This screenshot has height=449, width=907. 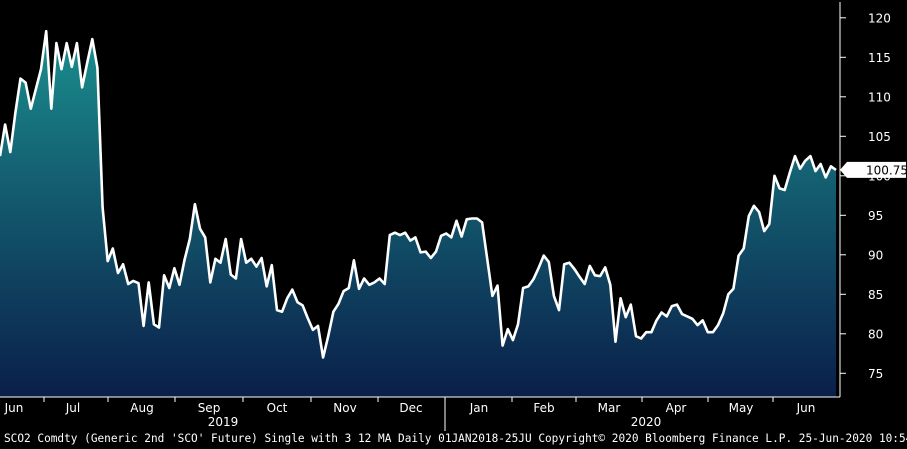 I want to click on x-month-label: Oct, so click(x=277, y=408).